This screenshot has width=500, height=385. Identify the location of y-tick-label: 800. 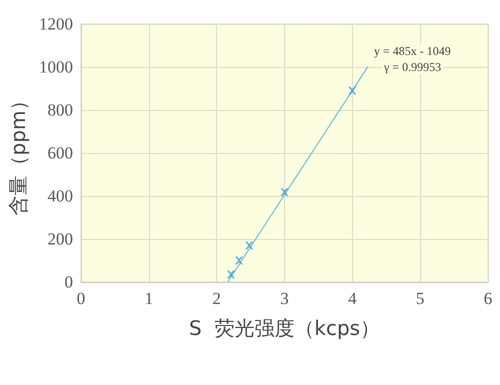
(60, 110).